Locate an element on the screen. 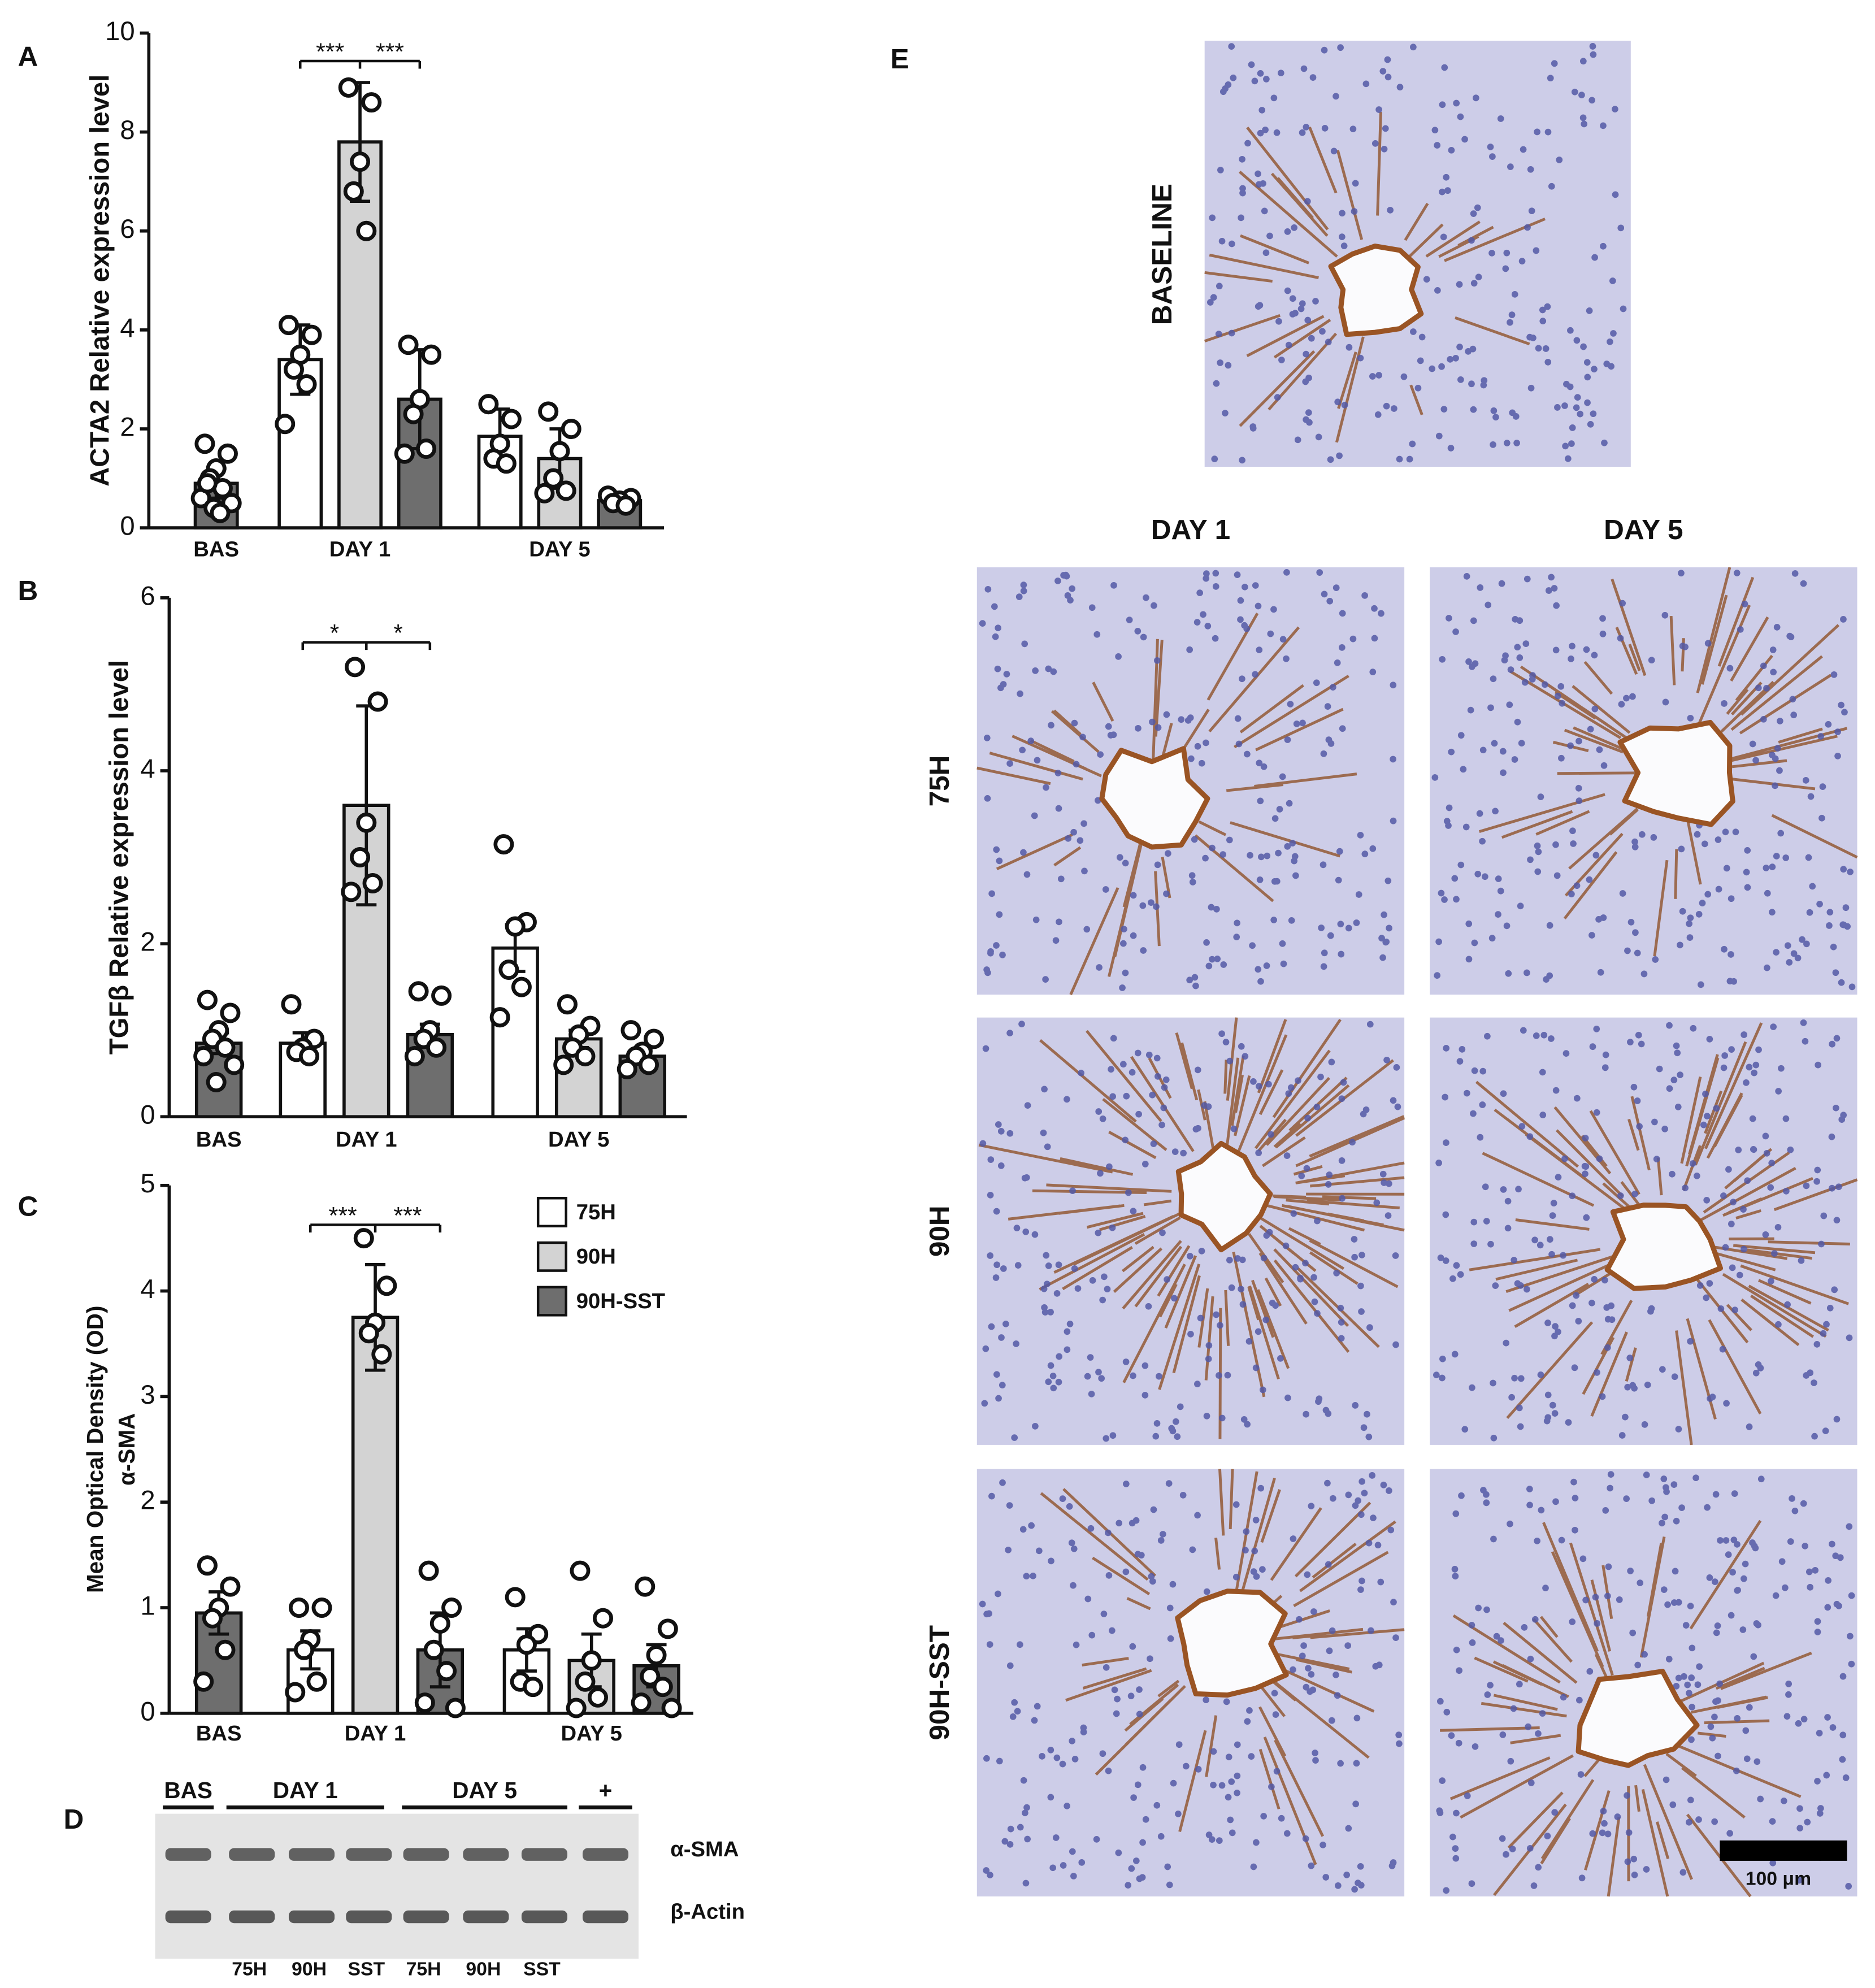  x-tick-label: DAY 1 is located at coordinates (376, 1734).